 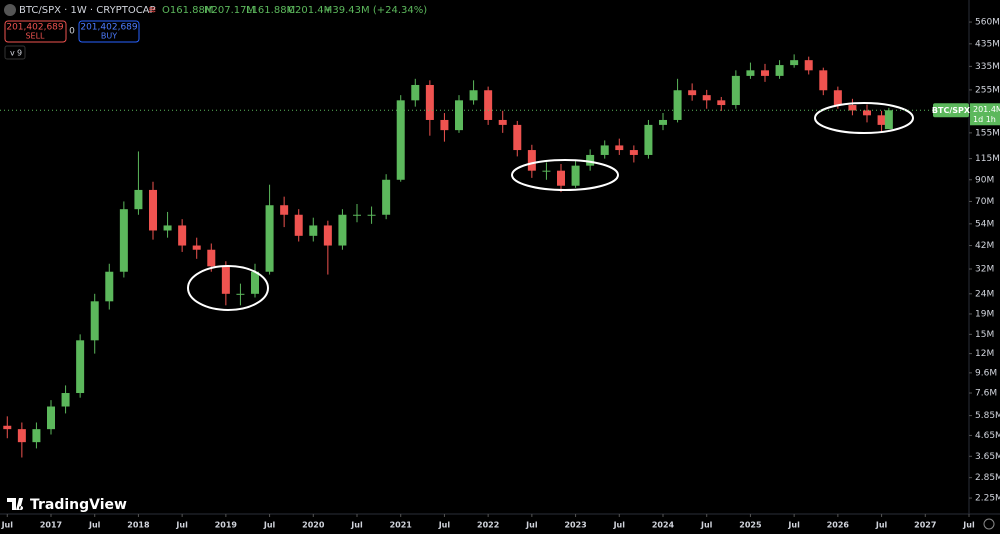 I want to click on symbol-icon, so click(x=10, y=10).